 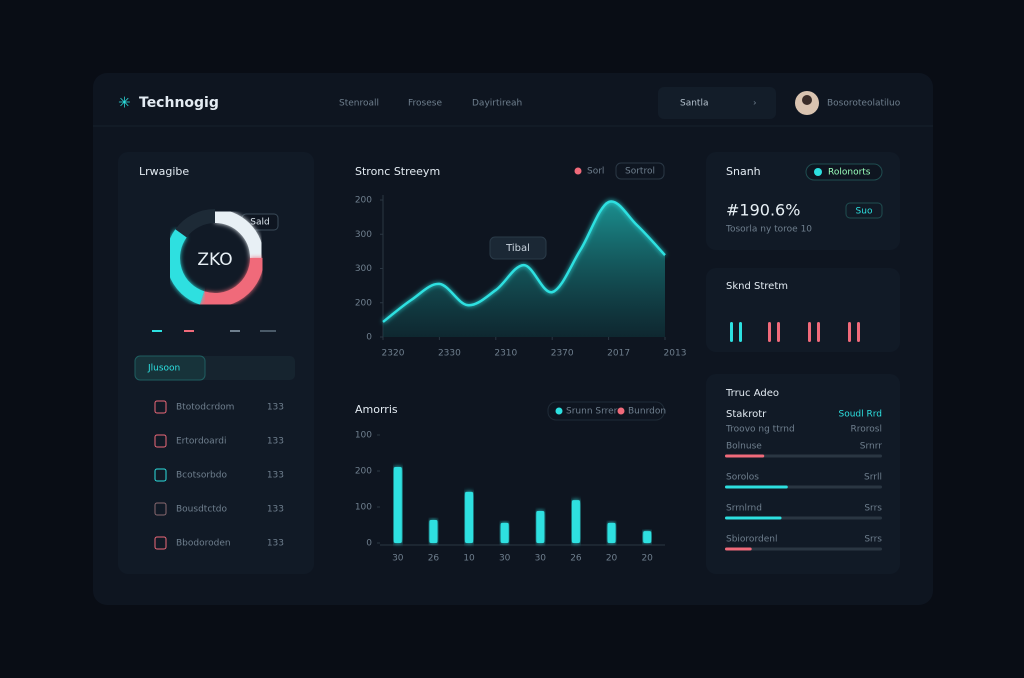 What do you see at coordinates (425, 104) in the screenshot?
I see `nav-link: Frosese` at bounding box center [425, 104].